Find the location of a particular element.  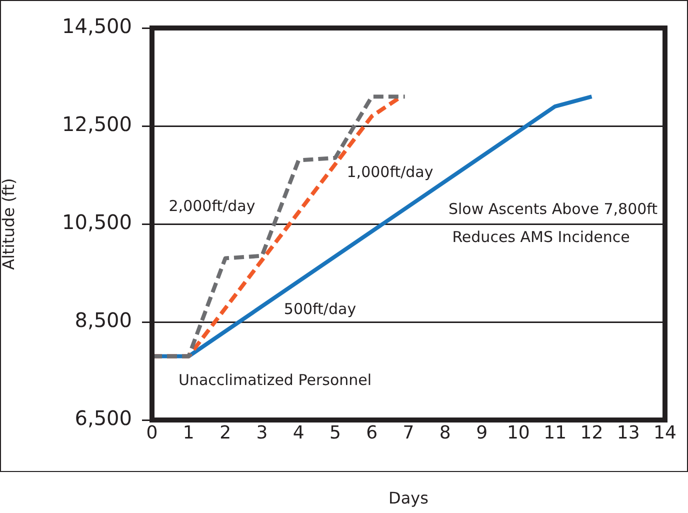

x-tick-label: 2 is located at coordinates (226, 433).